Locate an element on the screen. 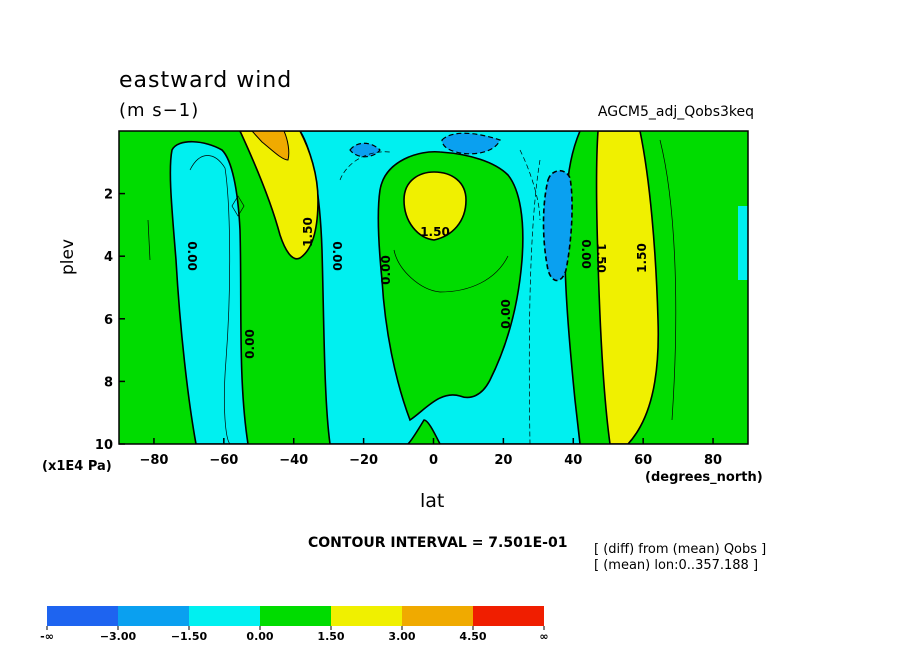  contour-interval: CONTOUR INTERVAL = 7.501E-01 is located at coordinates (438, 543).